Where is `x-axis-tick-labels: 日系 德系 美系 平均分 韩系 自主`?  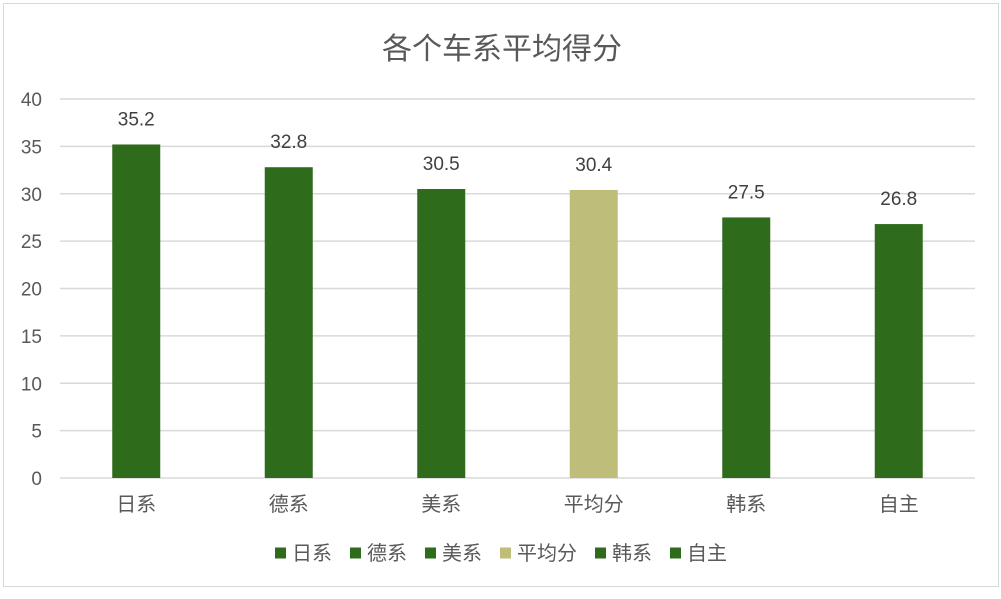 x-axis-tick-labels: 日系 德系 美系 平均分 韩系 自主 is located at coordinates (517, 504).